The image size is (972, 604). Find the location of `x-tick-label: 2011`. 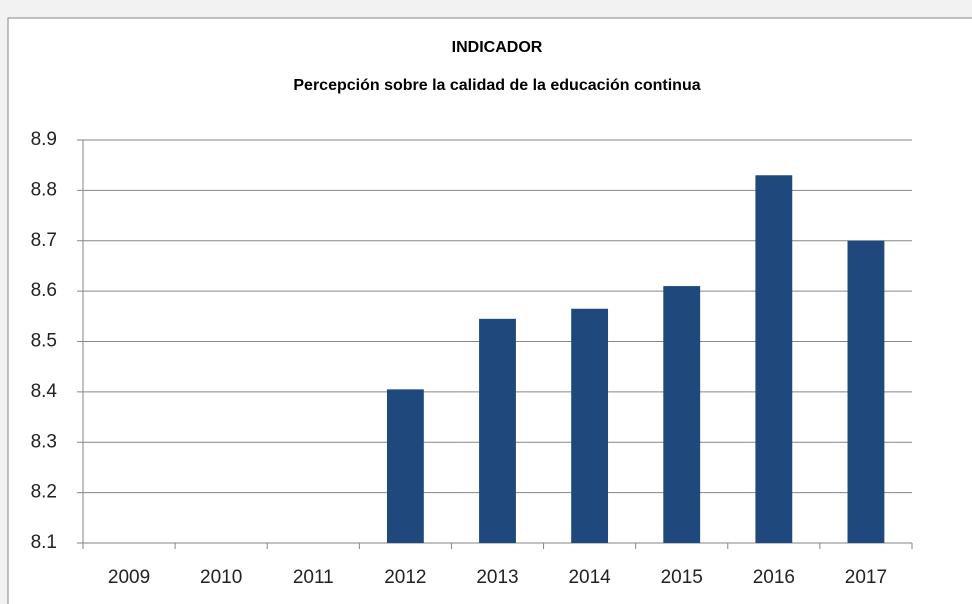

x-tick-label: 2011 is located at coordinates (313, 577).